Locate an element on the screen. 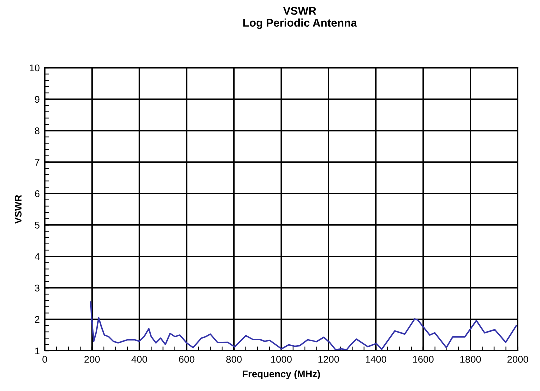  y-axis-title: VSWR is located at coordinates (18, 209).